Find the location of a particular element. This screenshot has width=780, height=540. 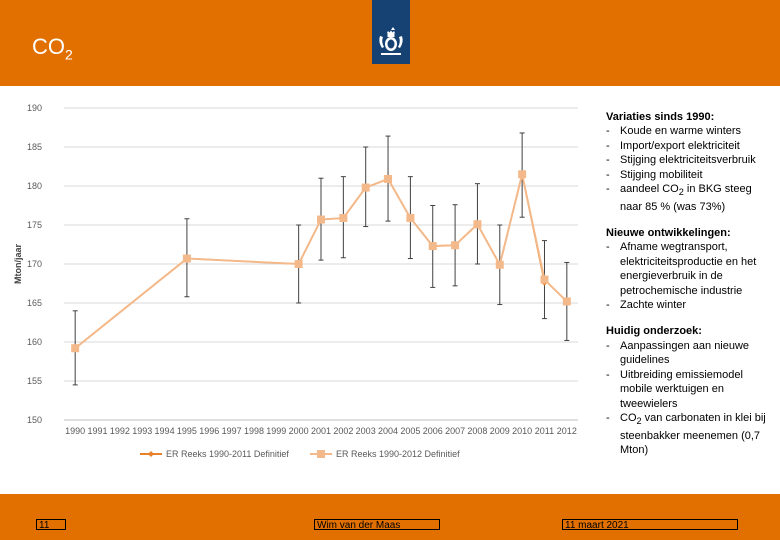

x-tick-label: 2012 is located at coordinates (567, 431).